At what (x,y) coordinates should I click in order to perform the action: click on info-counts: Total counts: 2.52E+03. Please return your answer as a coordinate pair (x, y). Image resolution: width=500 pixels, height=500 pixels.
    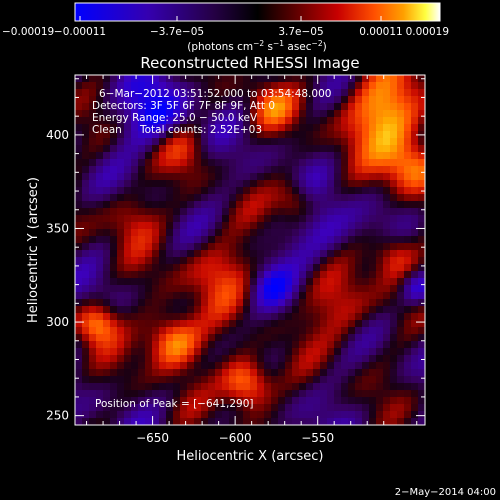
    Looking at the image, I should click on (200, 130).